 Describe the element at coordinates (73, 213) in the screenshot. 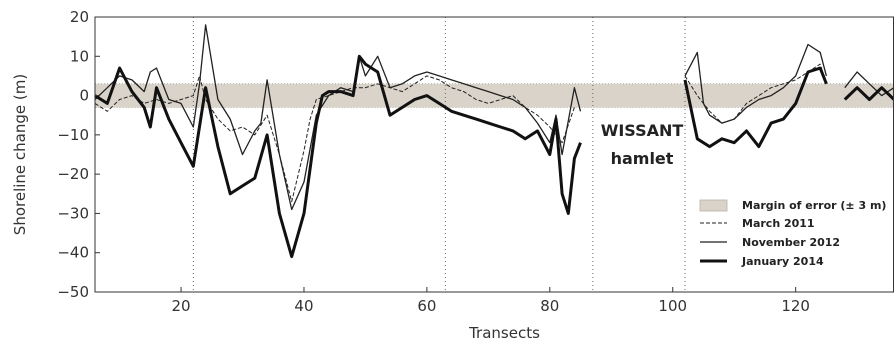

I see `y-tick-label: −30` at that location.